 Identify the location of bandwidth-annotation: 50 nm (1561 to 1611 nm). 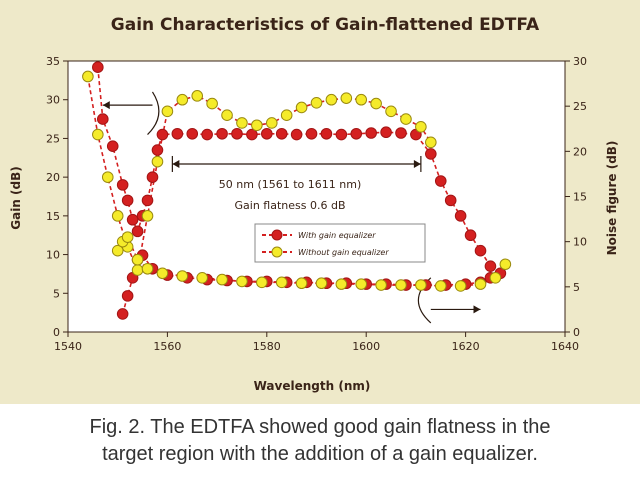
(290, 184).